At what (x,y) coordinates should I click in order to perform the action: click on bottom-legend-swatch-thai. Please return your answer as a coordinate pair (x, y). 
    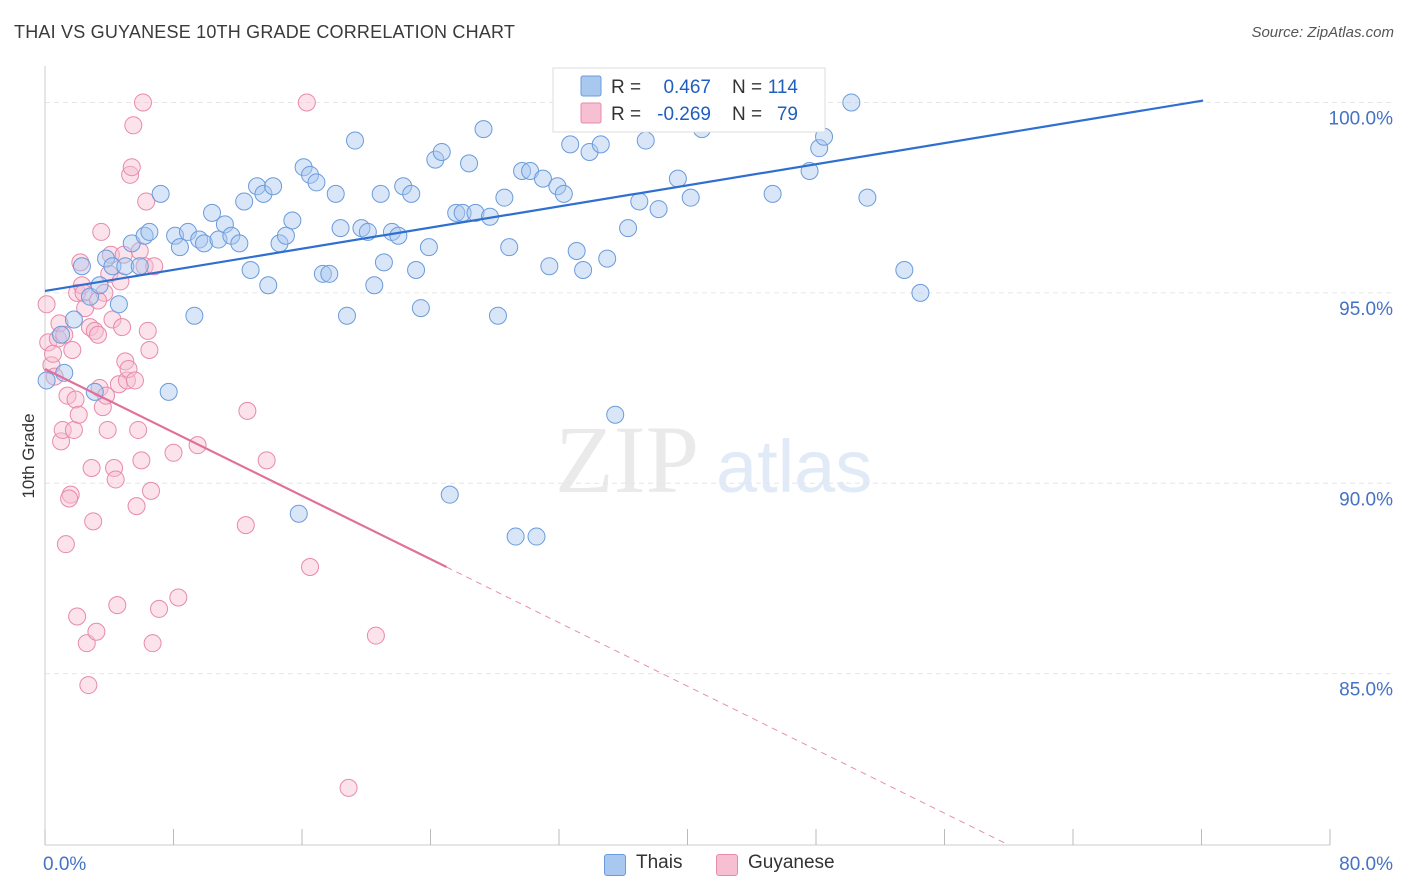
    Looking at the image, I should click on (615, 865).